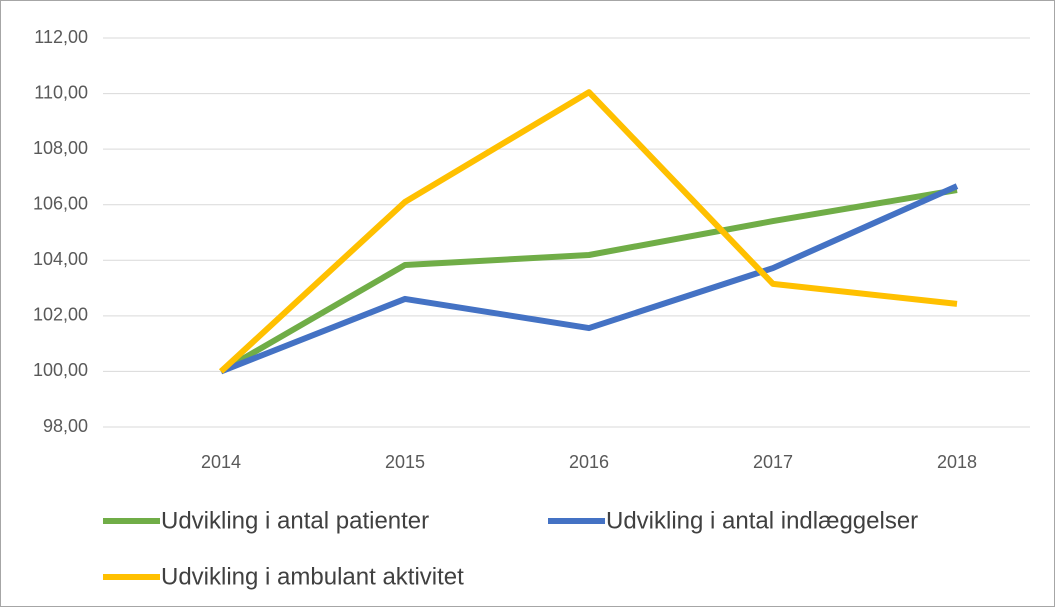  Describe the element at coordinates (405, 462) in the screenshot. I see `x-tick-label: 2015` at that location.